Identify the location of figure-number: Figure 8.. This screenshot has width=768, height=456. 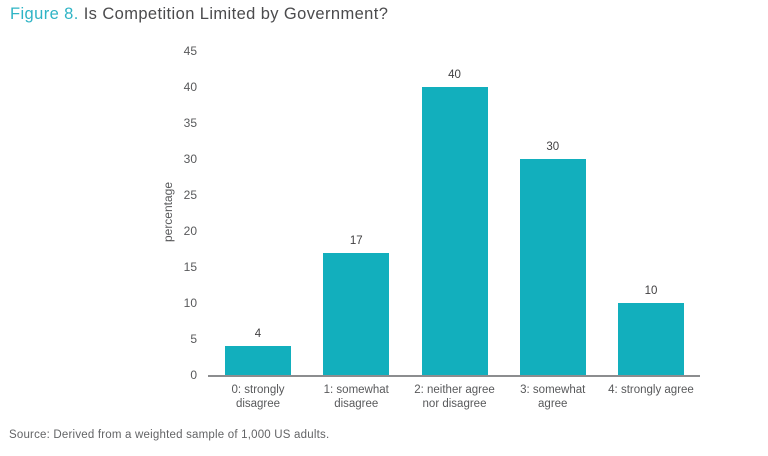
(44, 14).